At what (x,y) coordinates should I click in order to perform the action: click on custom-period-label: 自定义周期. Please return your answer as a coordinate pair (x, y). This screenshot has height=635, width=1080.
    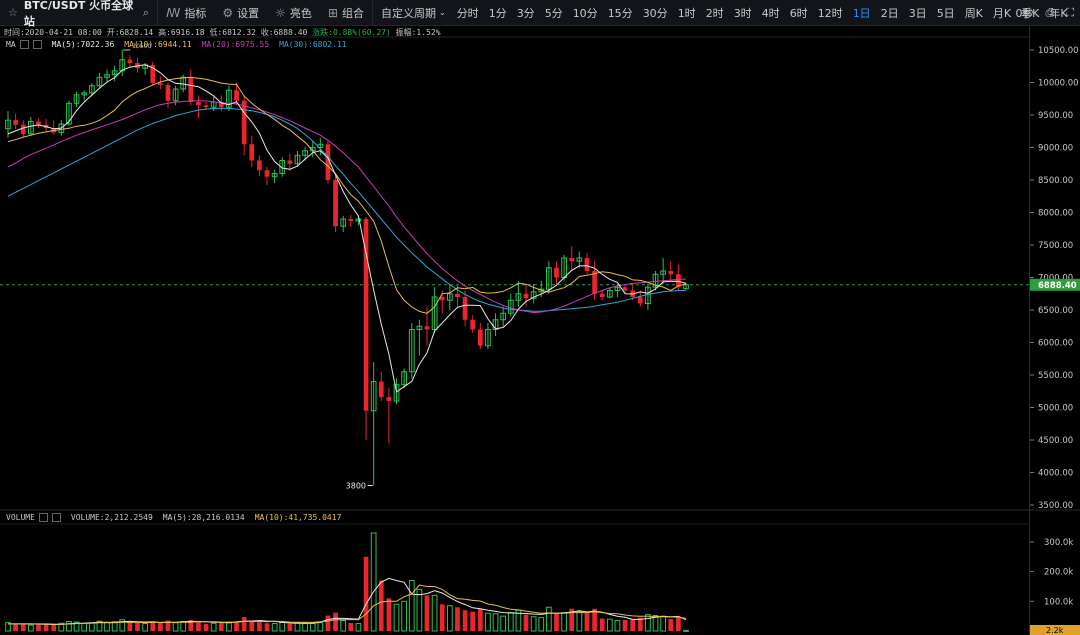
    Looking at the image, I should click on (408, 13).